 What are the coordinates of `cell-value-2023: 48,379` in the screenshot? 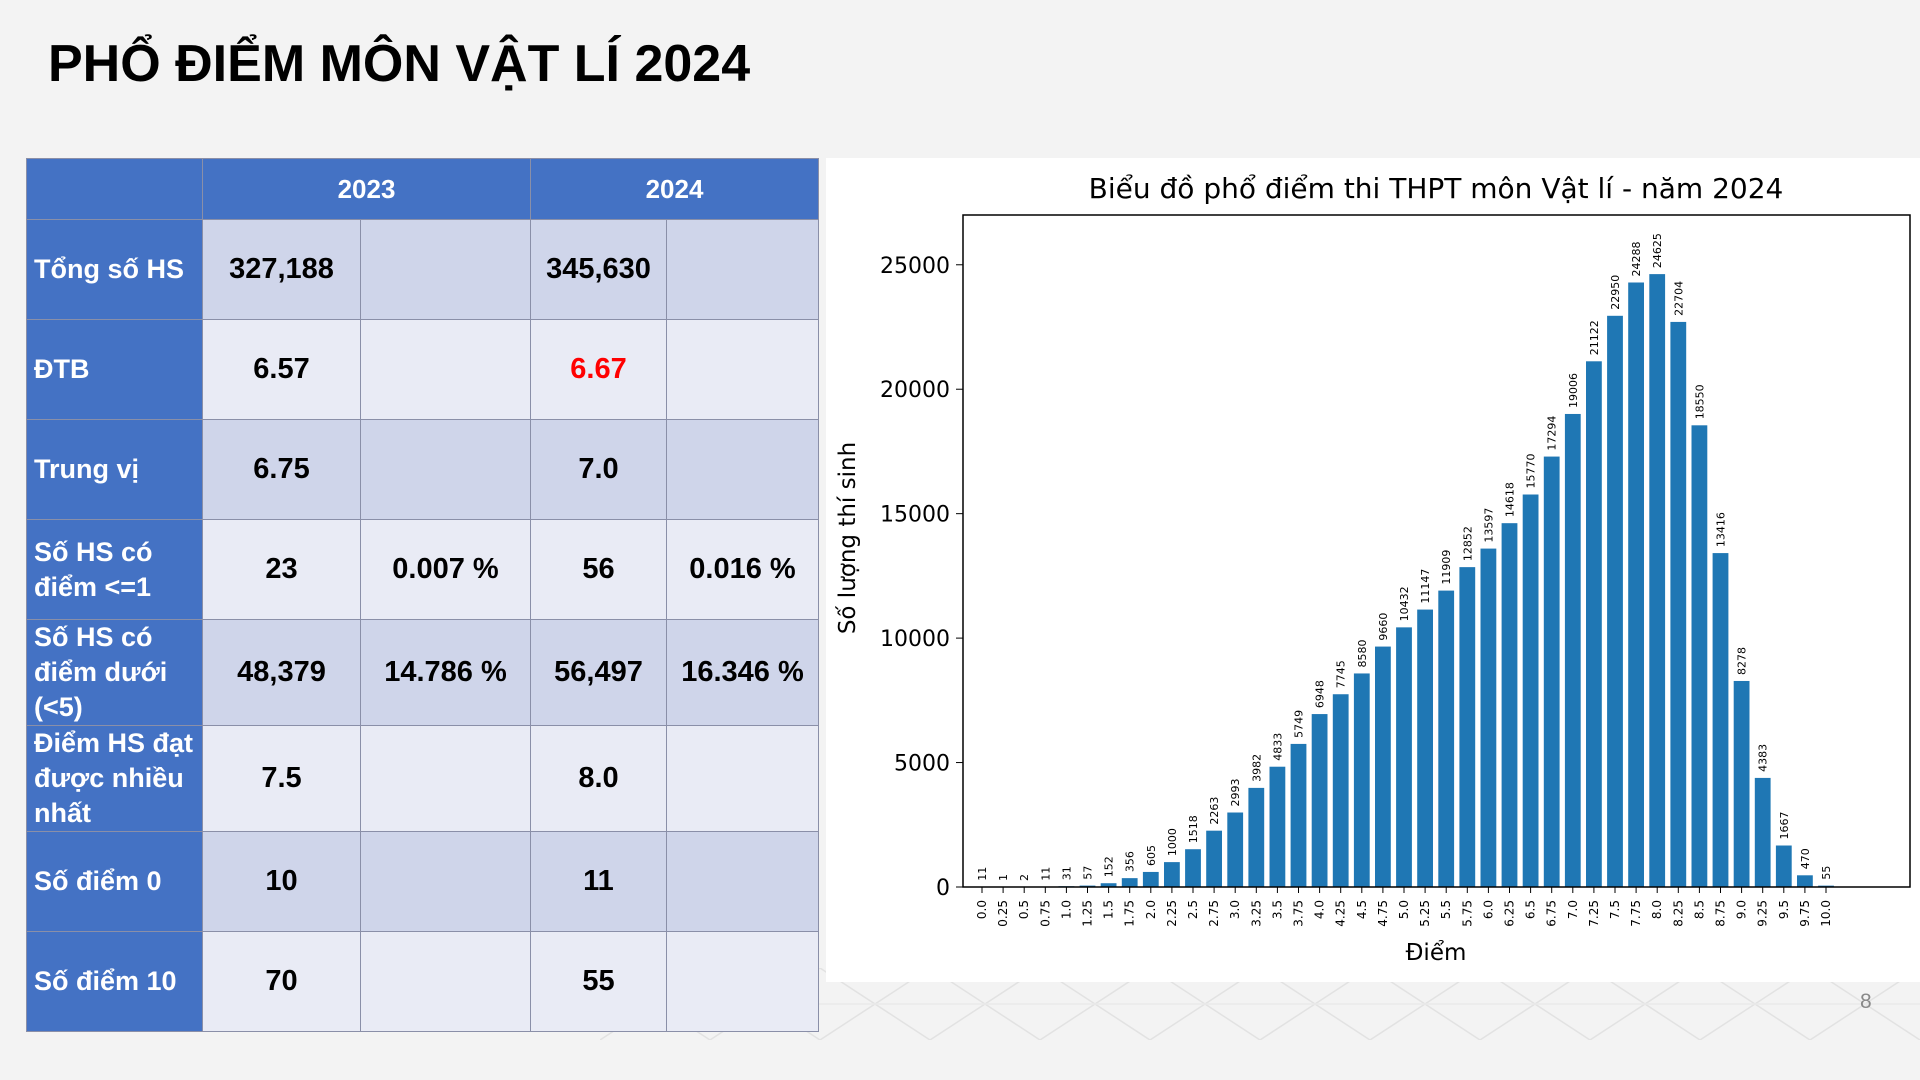 It's located at (281, 672).